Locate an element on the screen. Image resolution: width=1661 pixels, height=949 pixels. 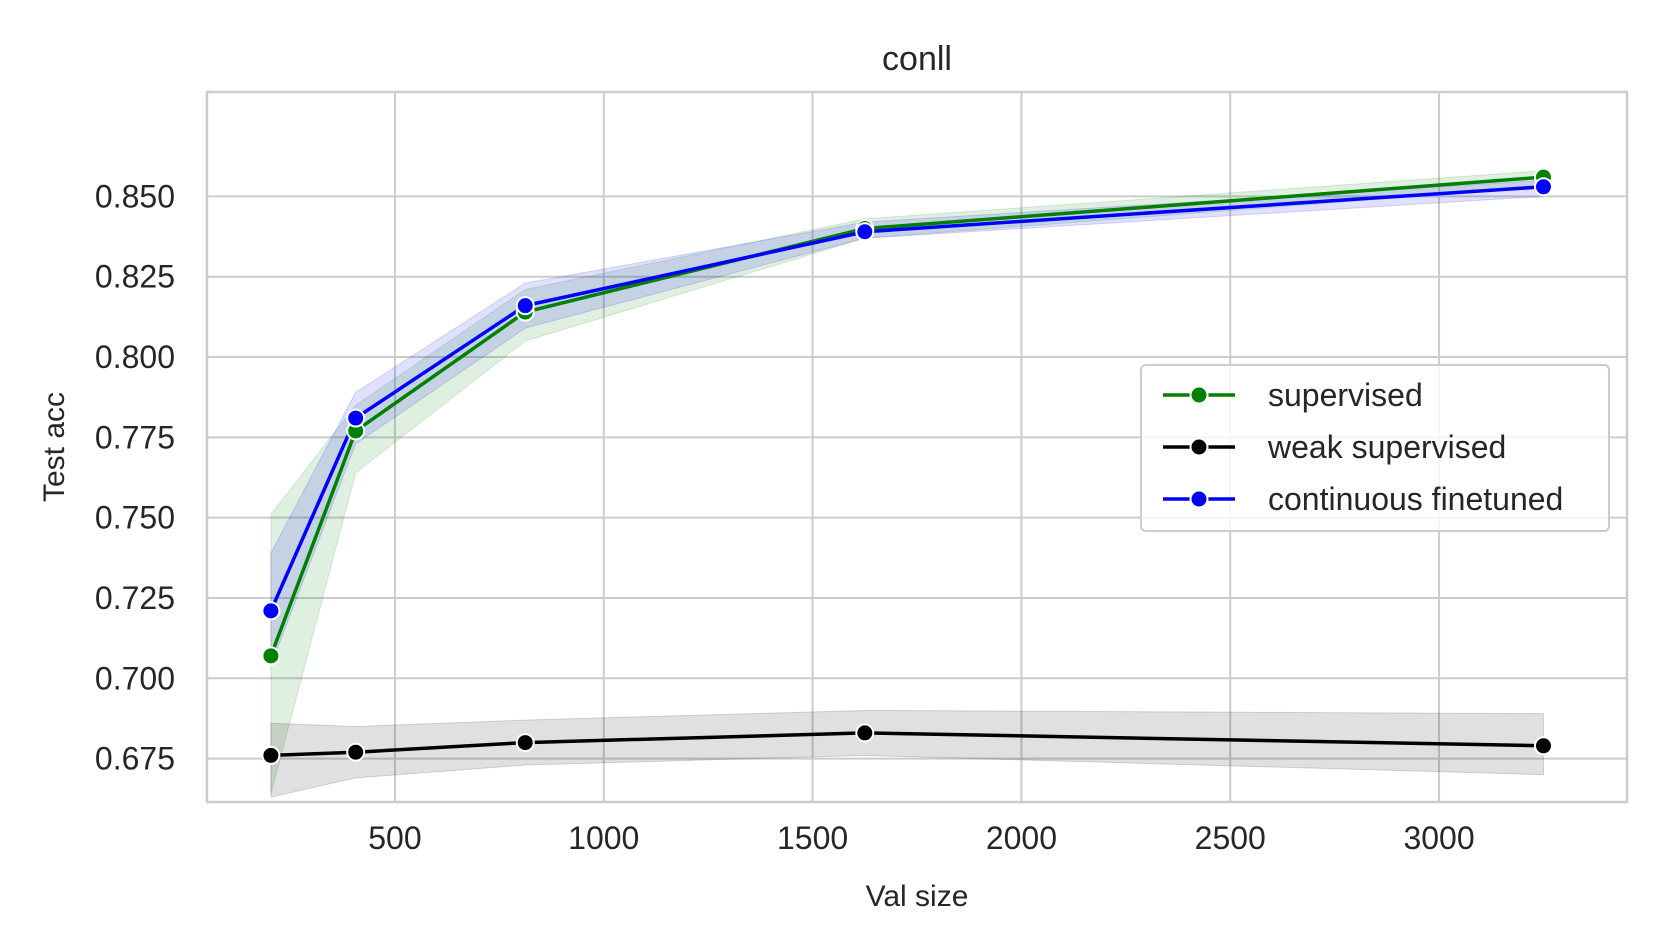
legend-frame is located at coordinates (1375, 448).